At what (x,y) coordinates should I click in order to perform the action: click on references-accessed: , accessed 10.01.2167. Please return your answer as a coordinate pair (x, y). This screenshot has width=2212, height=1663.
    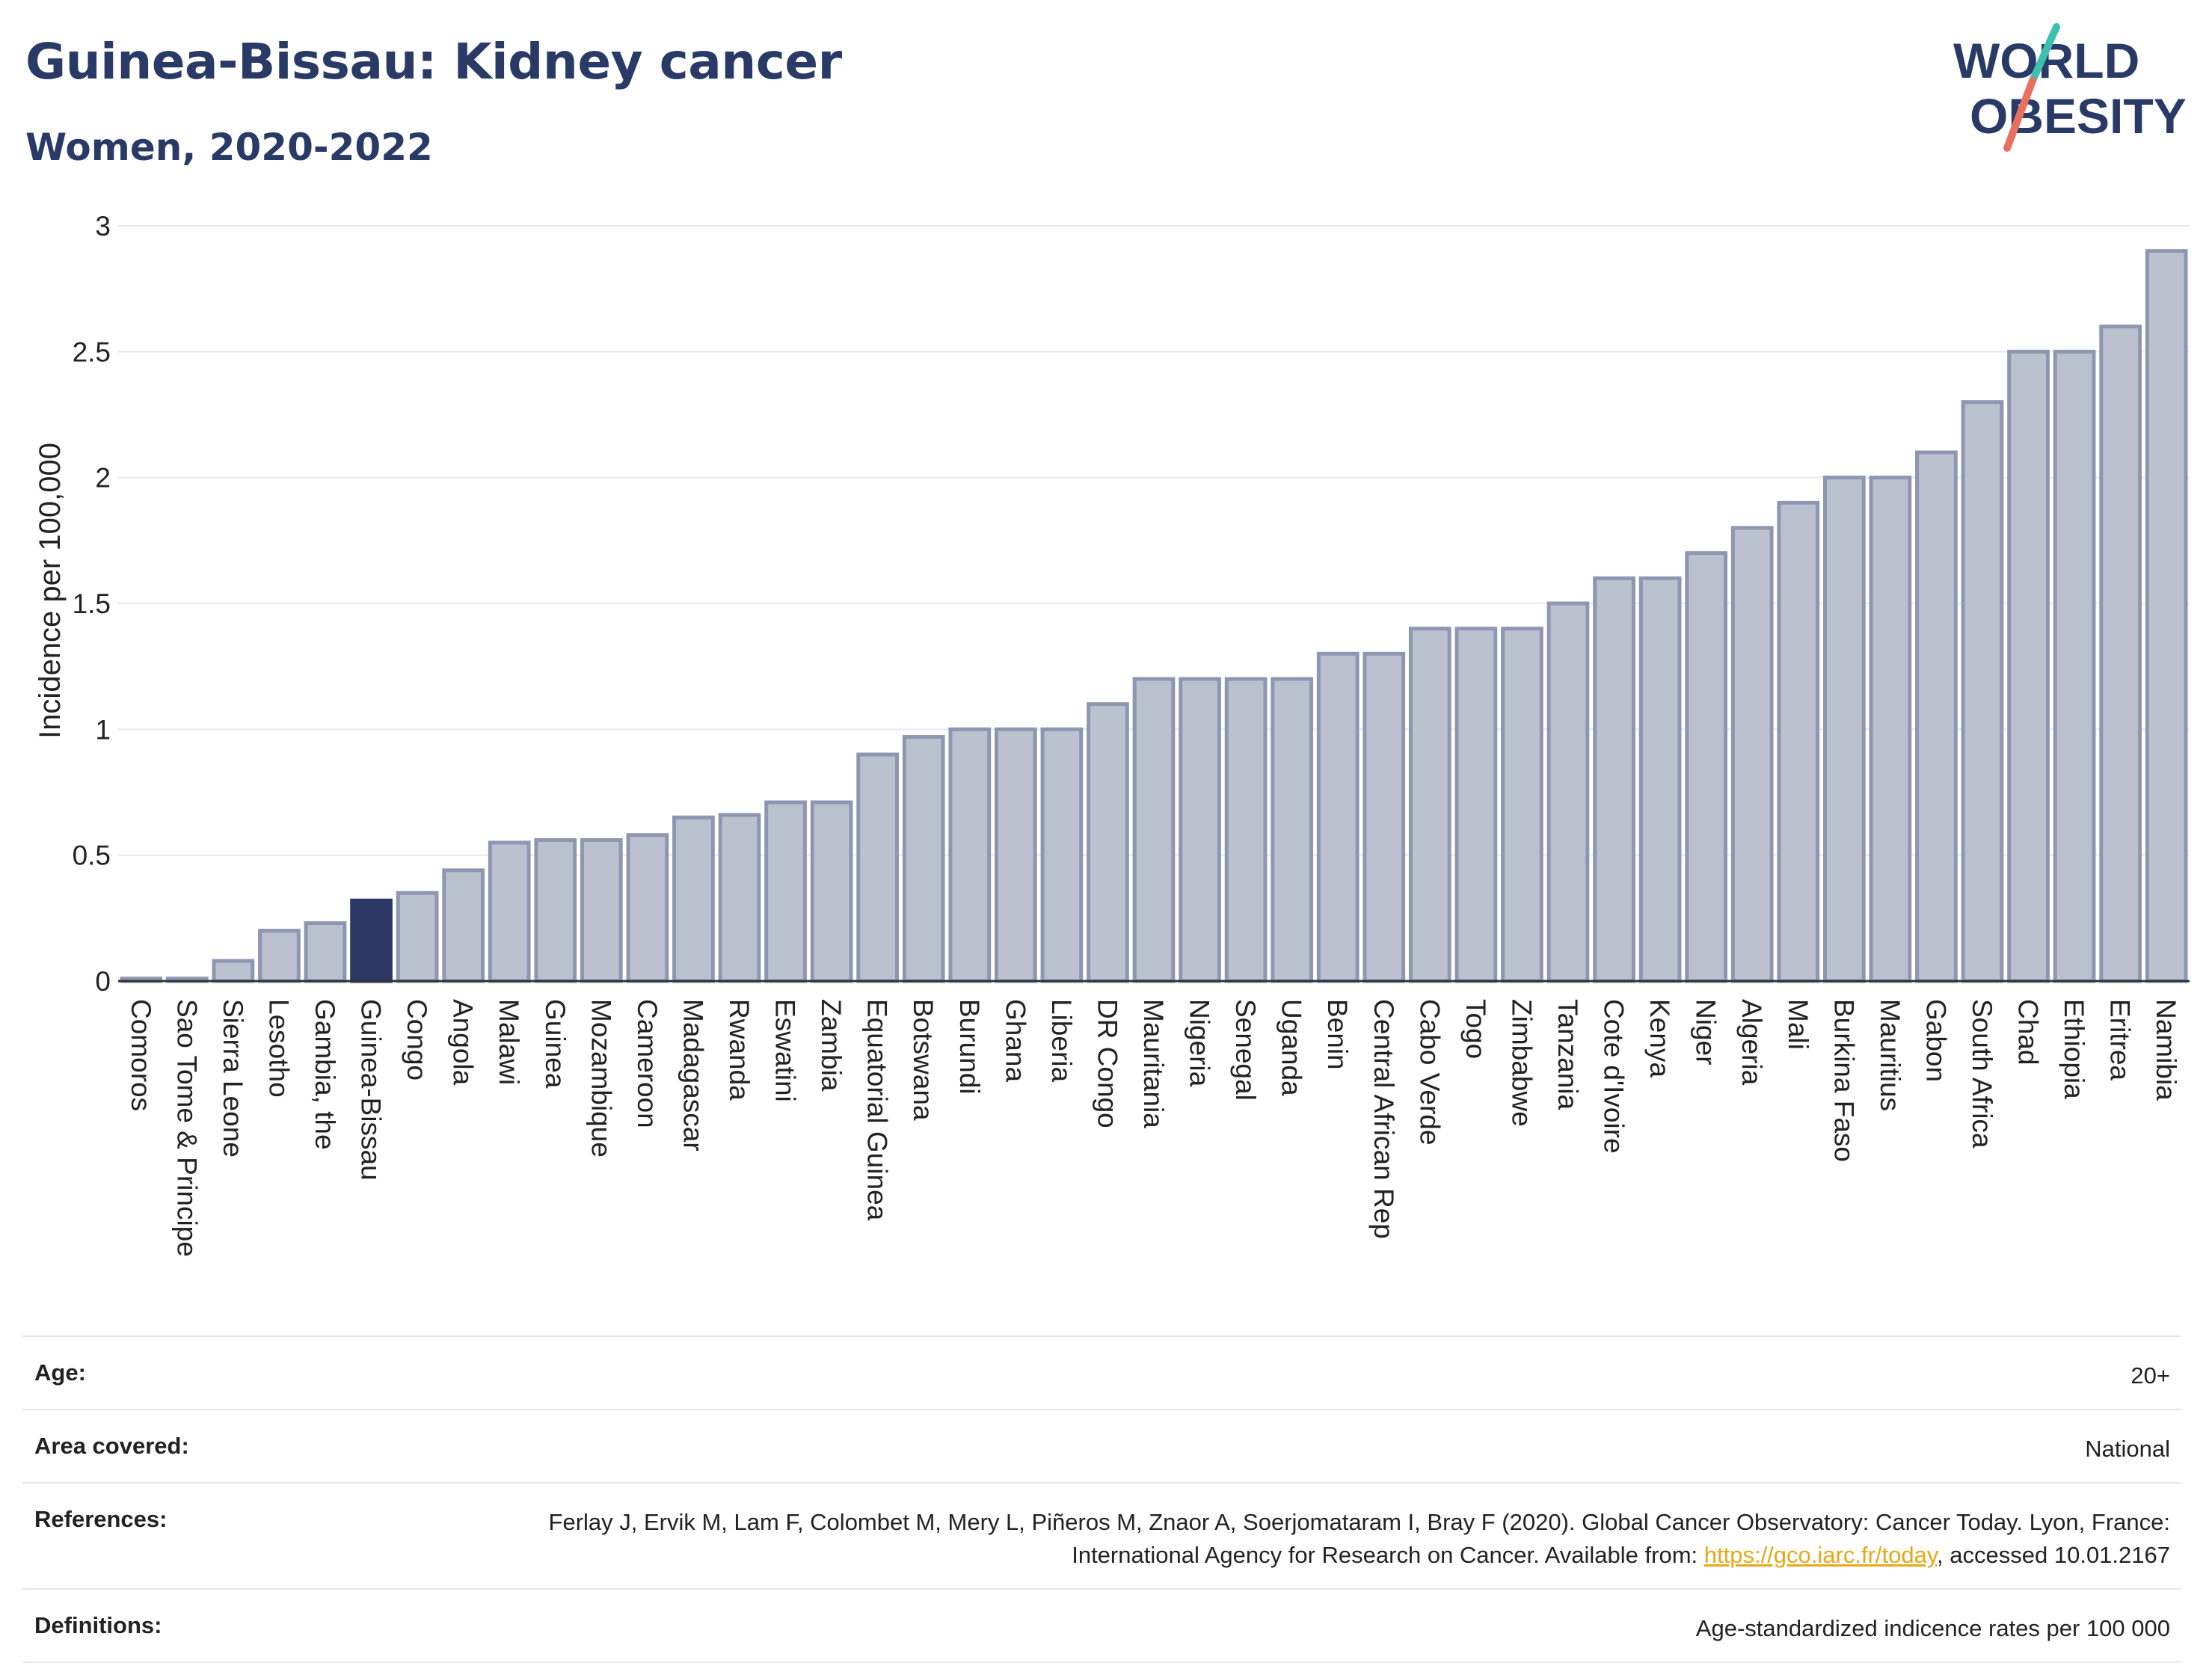
    Looking at the image, I should click on (2053, 1555).